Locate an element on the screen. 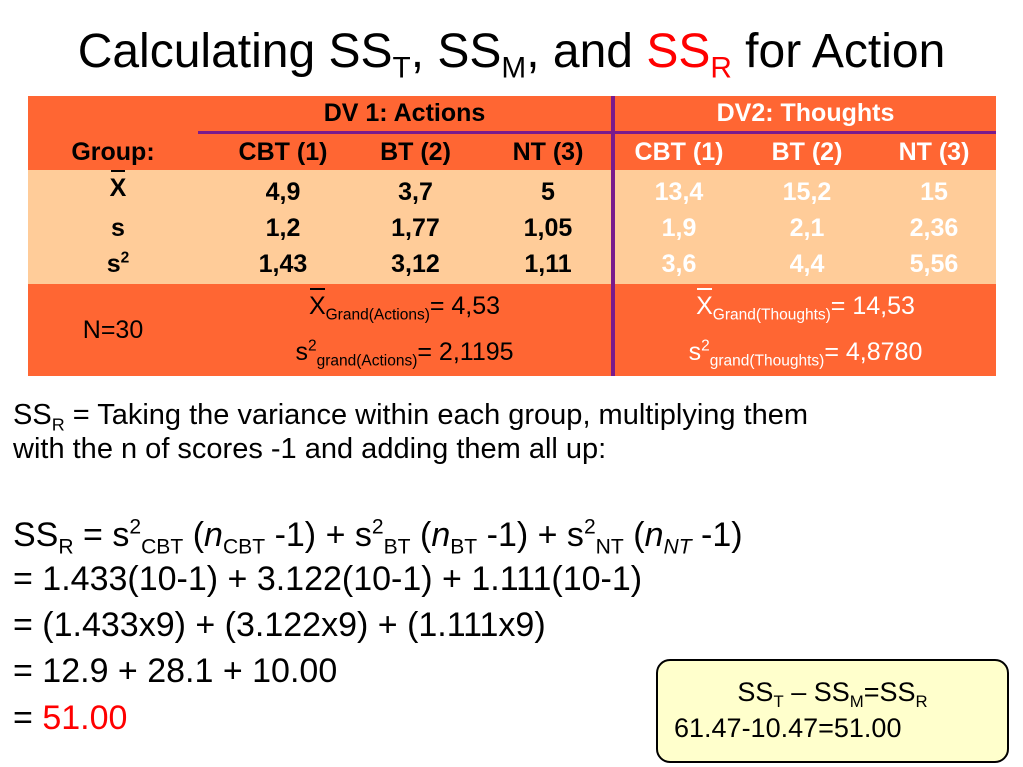  row-label-sd: s is located at coordinates (118, 228).